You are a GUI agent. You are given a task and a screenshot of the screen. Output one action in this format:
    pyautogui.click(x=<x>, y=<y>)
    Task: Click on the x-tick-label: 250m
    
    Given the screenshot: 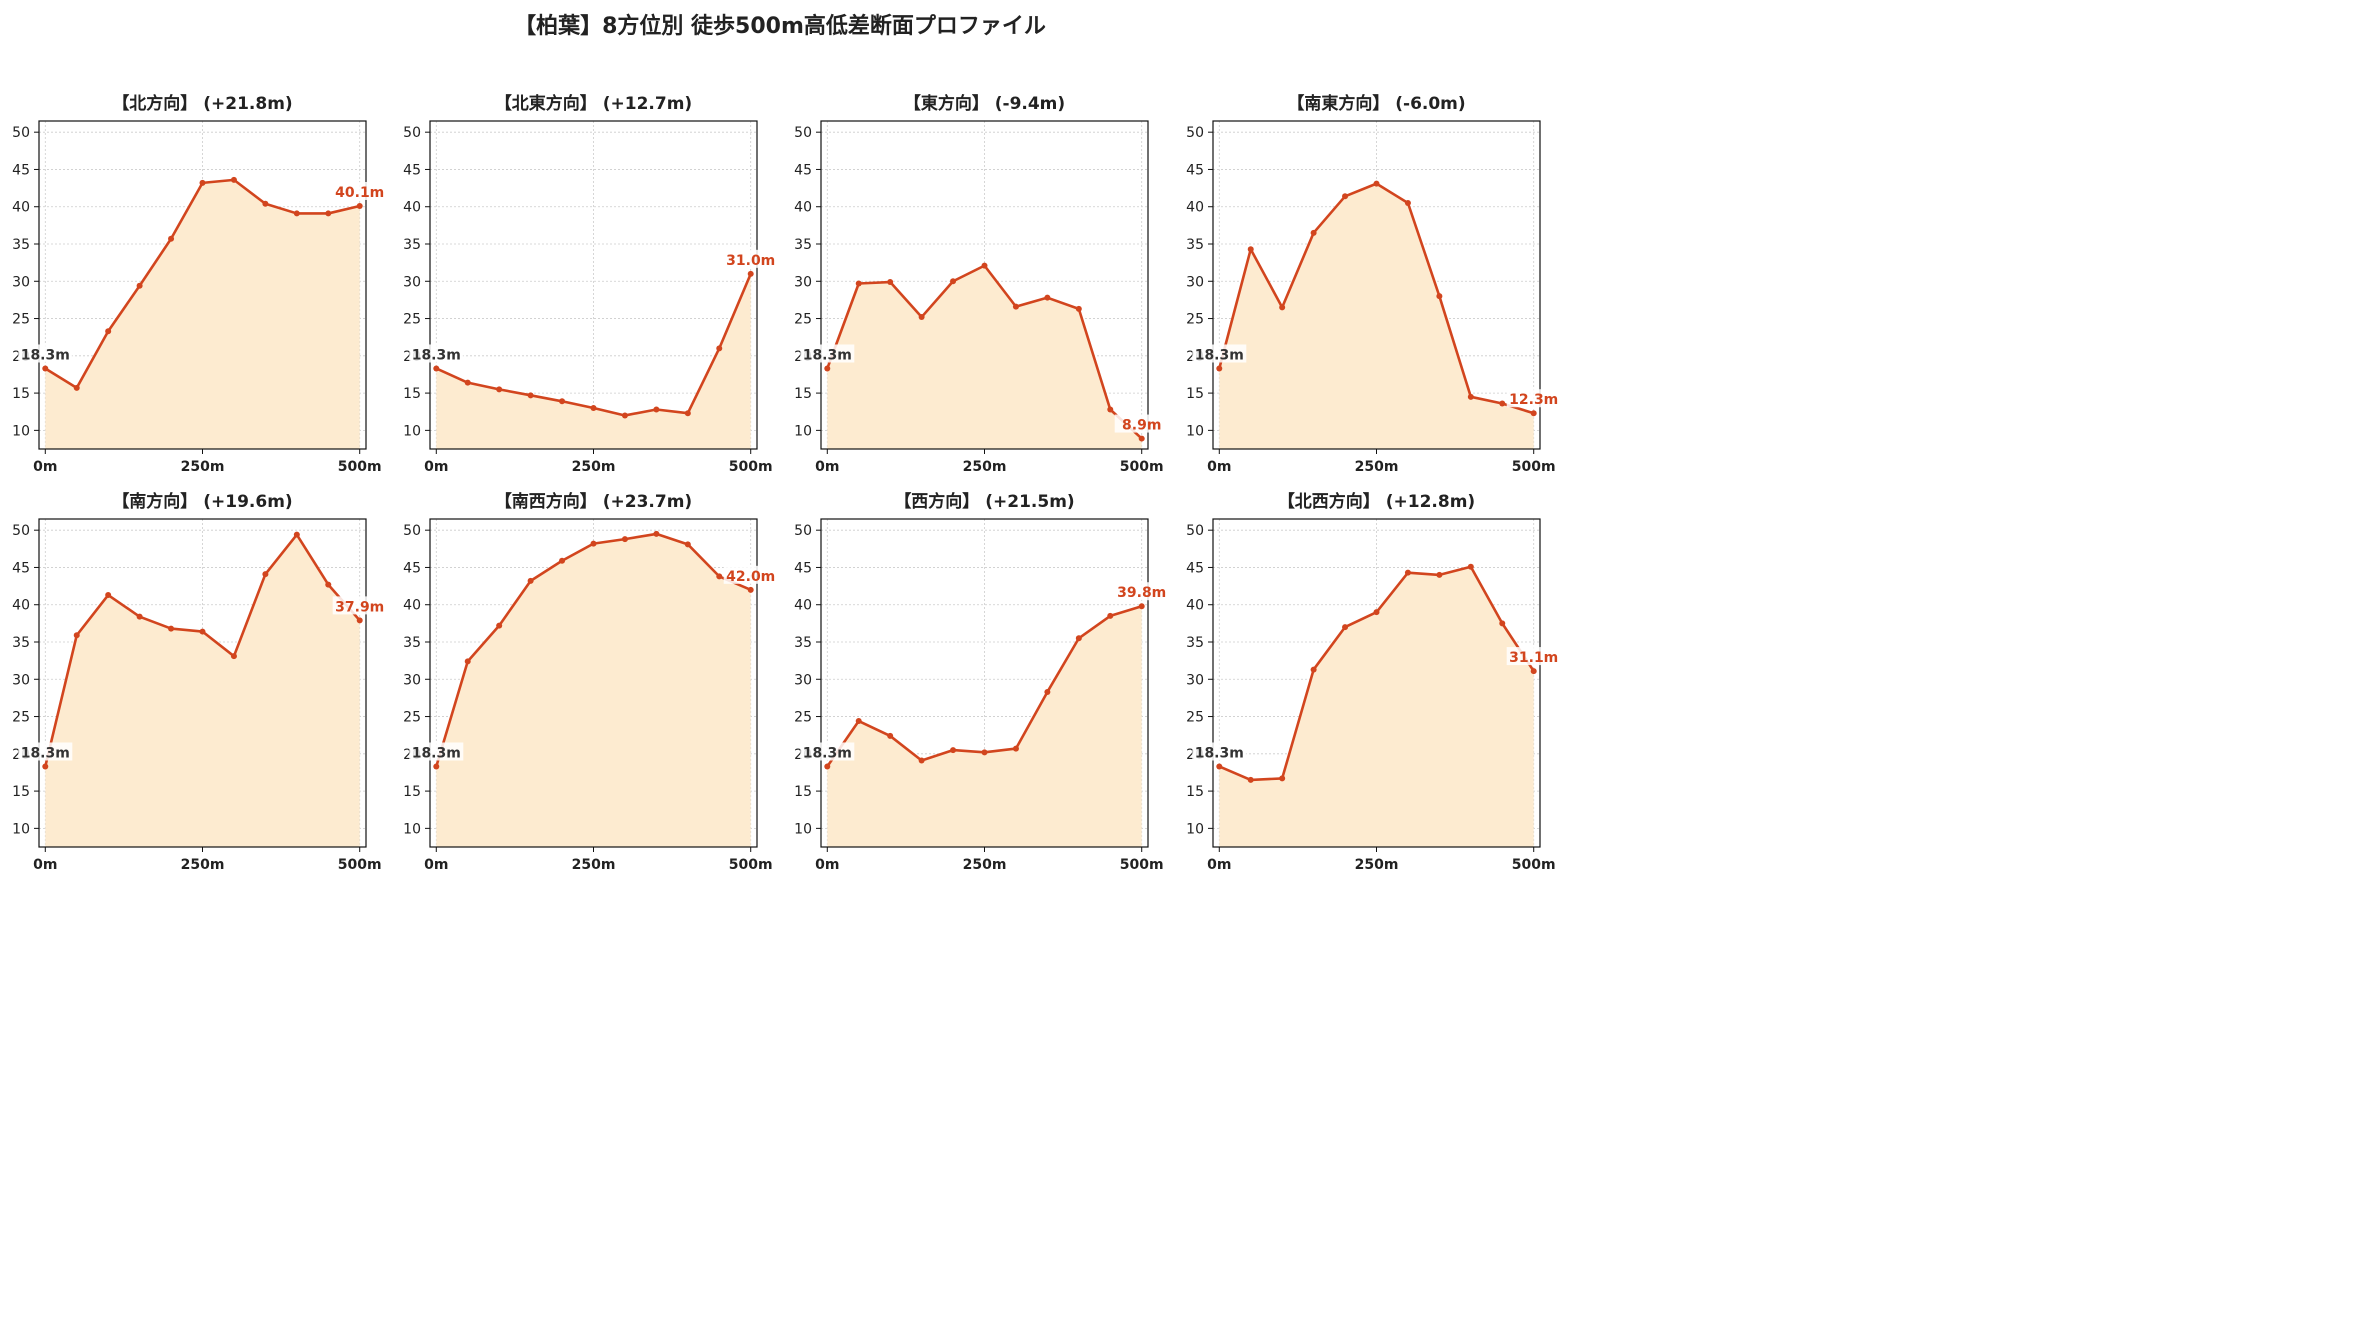 What is the action you would take?
    pyautogui.click(x=594, y=467)
    